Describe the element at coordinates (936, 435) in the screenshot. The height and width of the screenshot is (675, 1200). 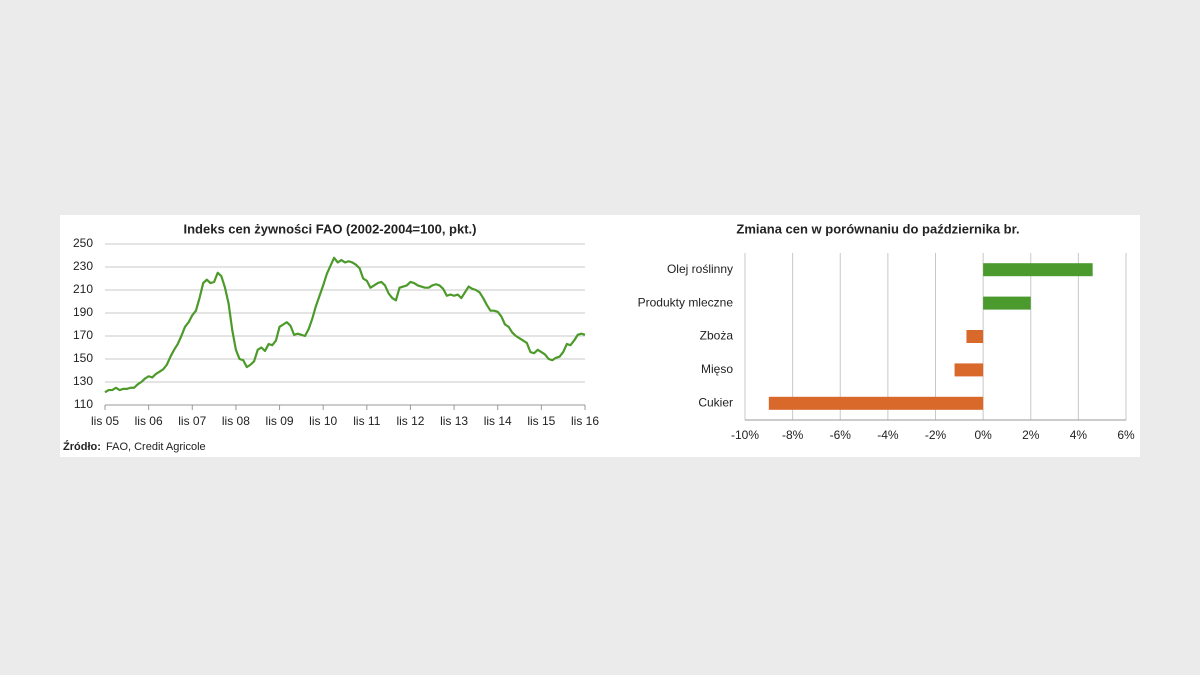
I see `x-tick-label: -2%` at that location.